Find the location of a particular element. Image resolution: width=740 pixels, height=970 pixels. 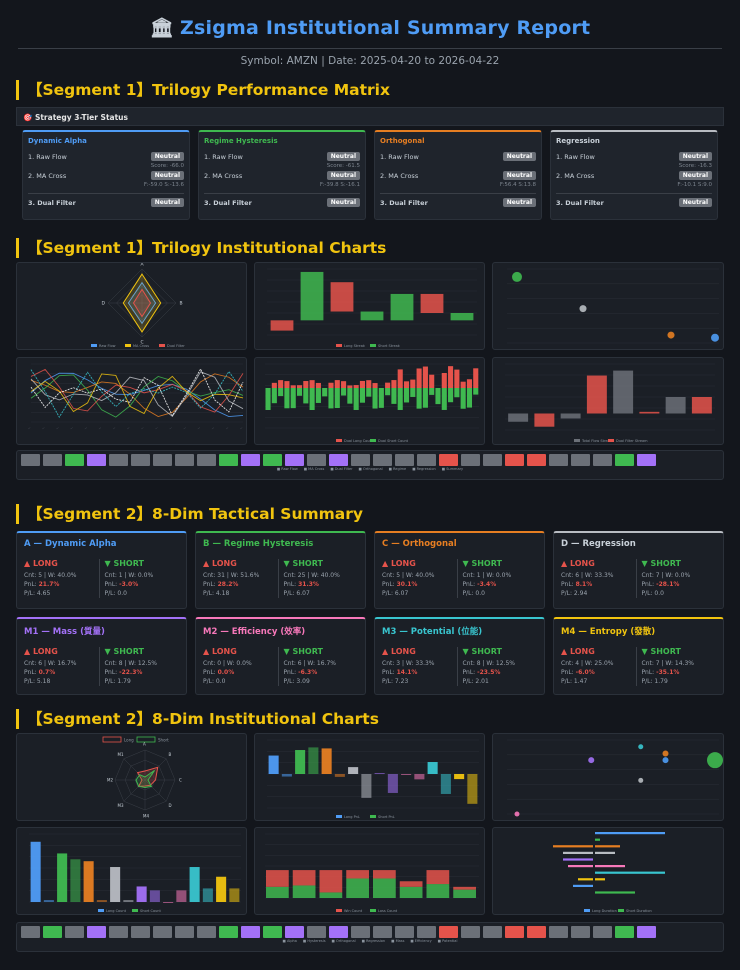

tier-divider is located at coordinates (106, 193).